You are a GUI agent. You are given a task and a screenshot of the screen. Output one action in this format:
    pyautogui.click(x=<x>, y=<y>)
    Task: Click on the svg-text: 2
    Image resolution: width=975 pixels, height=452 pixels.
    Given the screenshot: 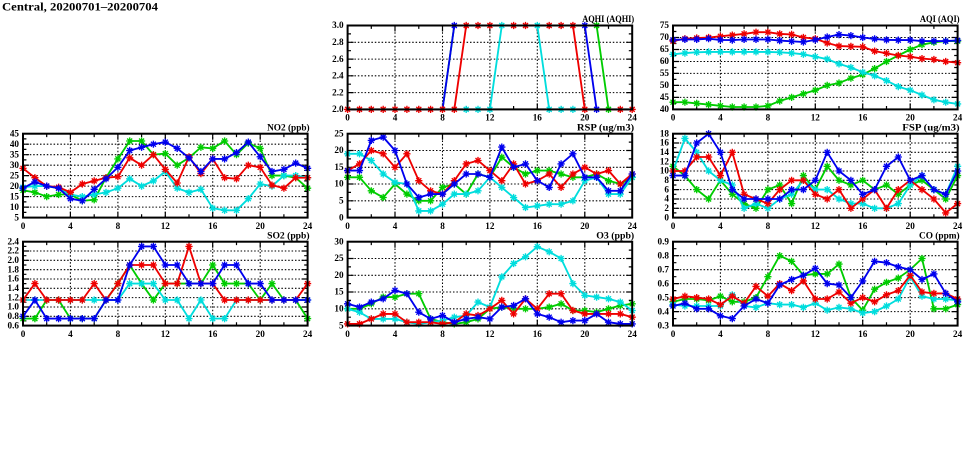 What is the action you would take?
    pyautogui.click(x=666, y=208)
    